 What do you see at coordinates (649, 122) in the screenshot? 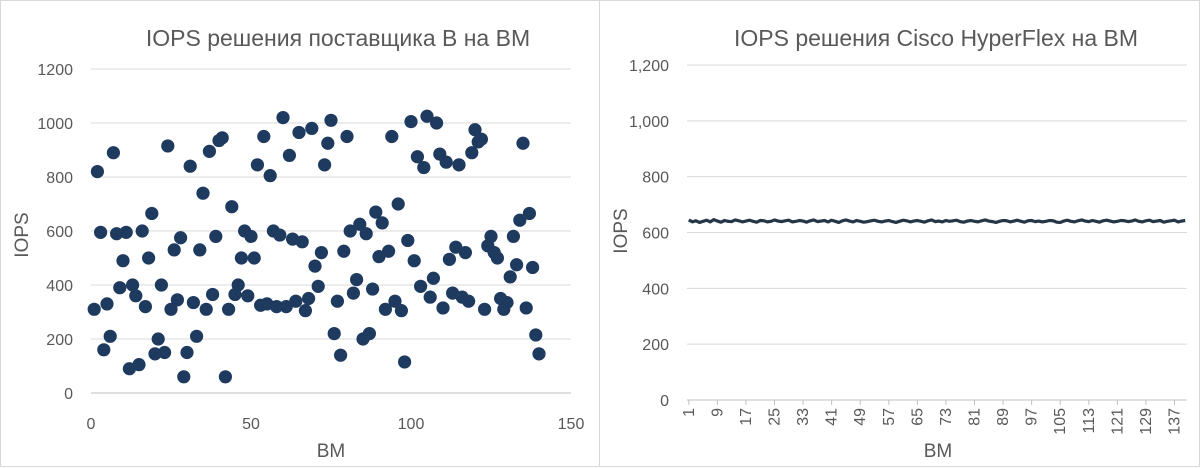
I see `y-tick-label: 1,000` at bounding box center [649, 122].